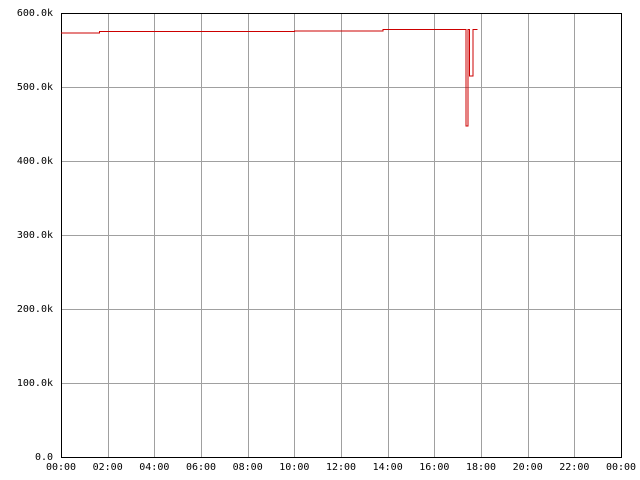 The height and width of the screenshot is (480, 640). What do you see at coordinates (35, 13) in the screenshot?
I see `y-tick-label: 600.0k` at bounding box center [35, 13].